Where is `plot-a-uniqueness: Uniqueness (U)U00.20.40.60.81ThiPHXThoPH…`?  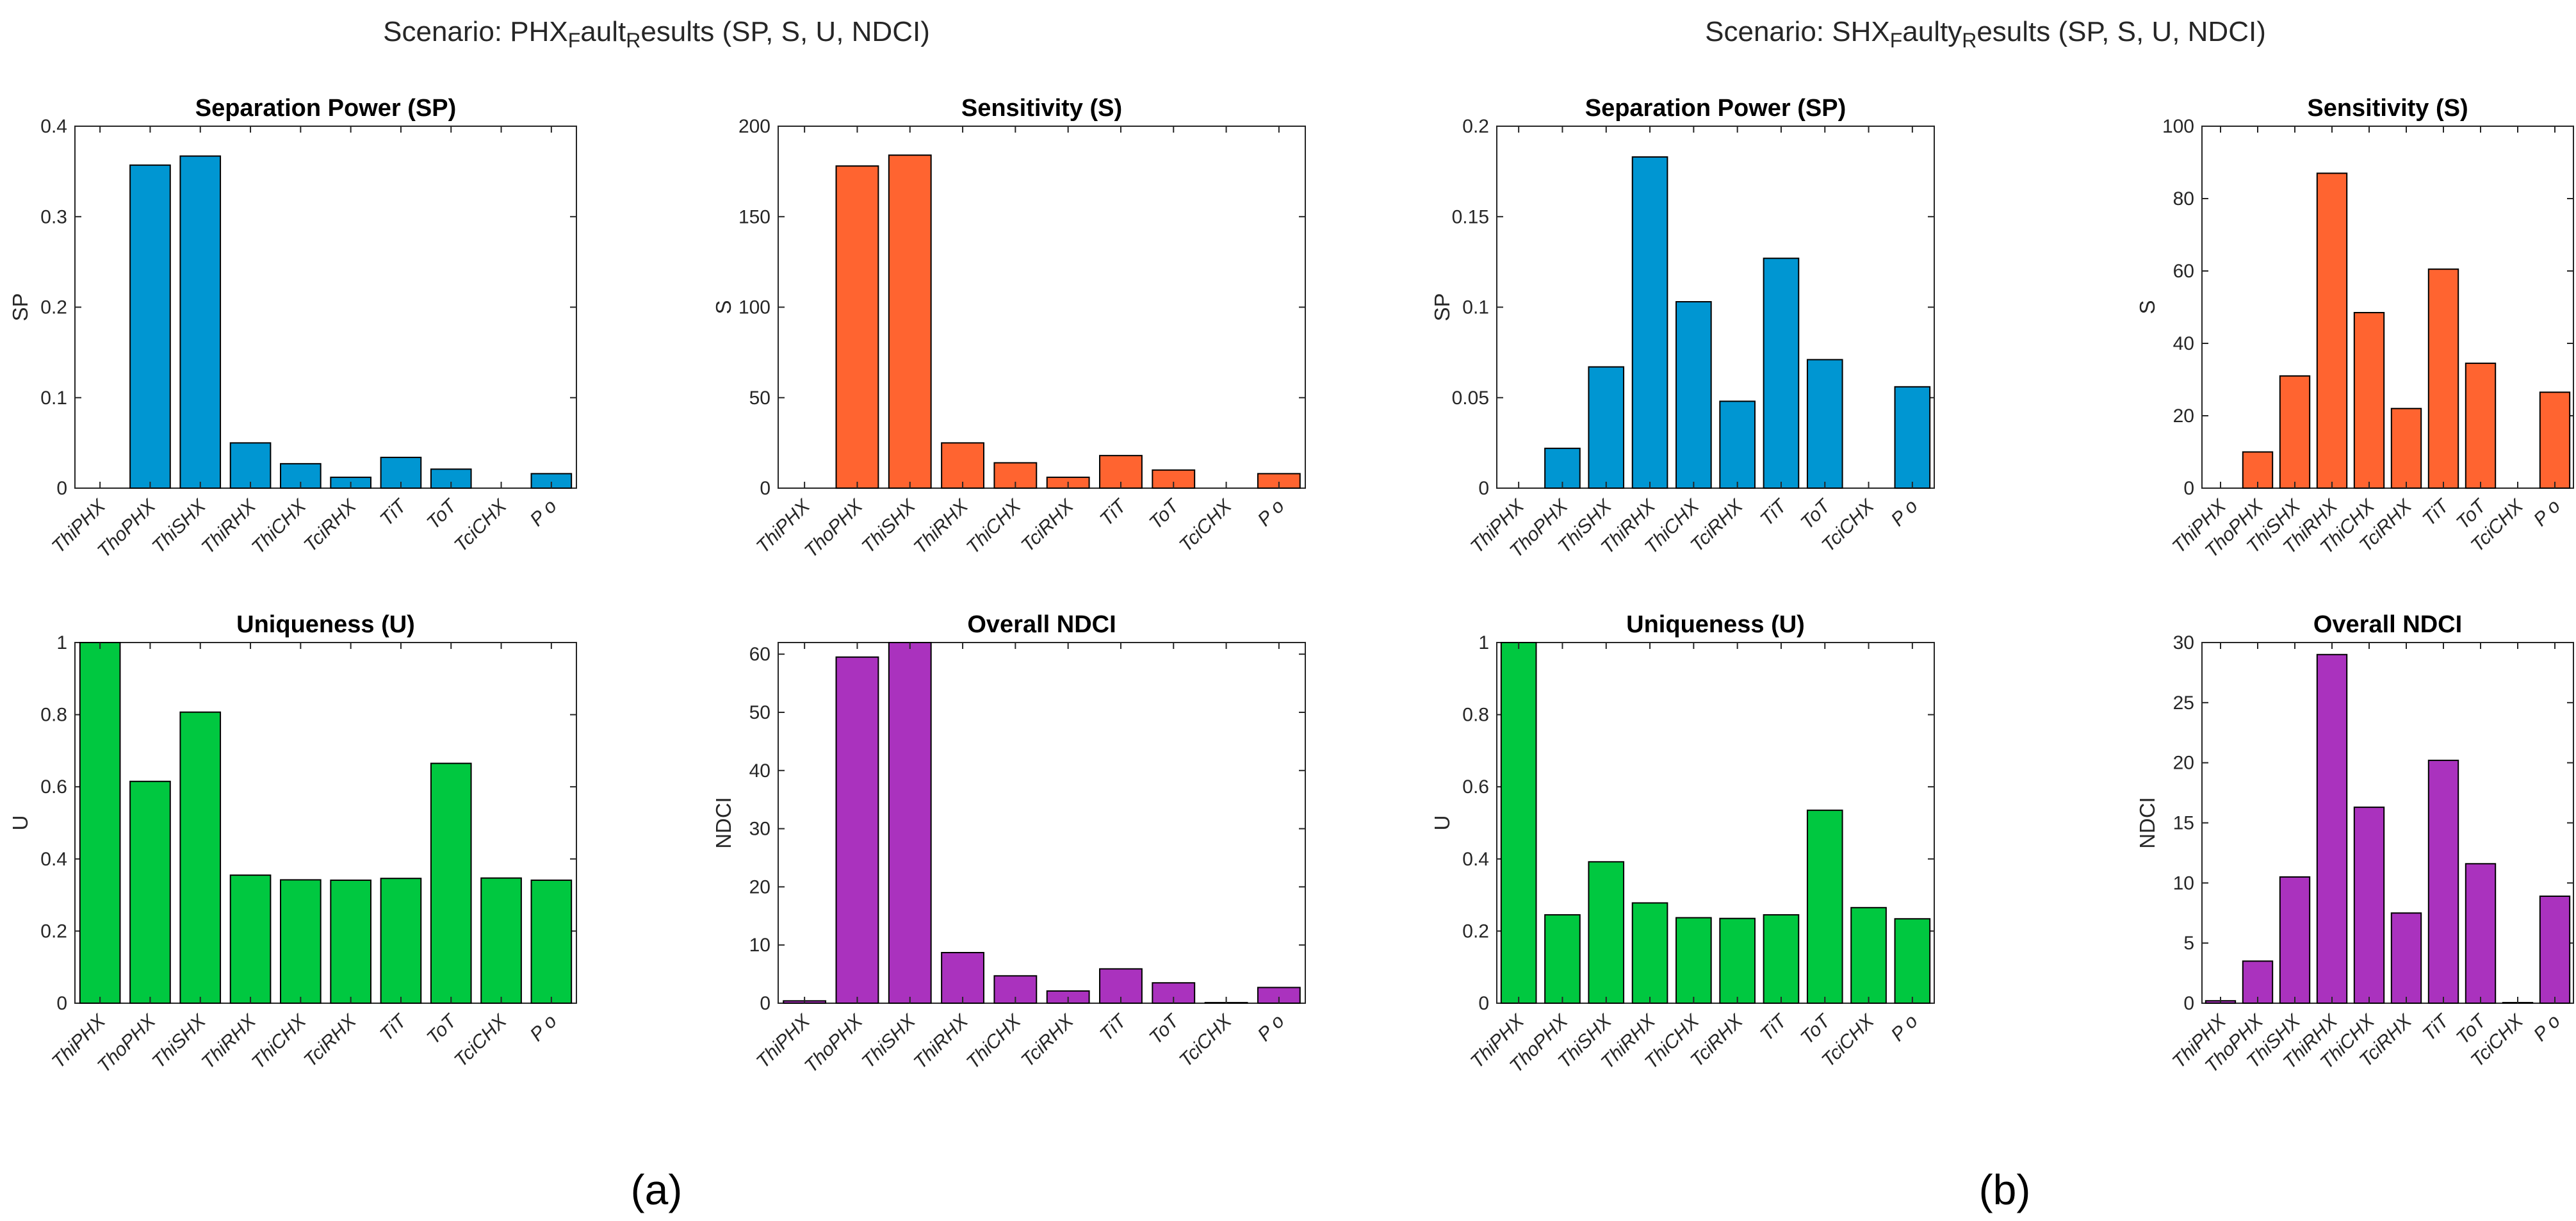 plot-a-uniqueness: Uniqueness (U)U00.20.40.60.81ThiPHXThoPH… is located at coordinates (292, 844).